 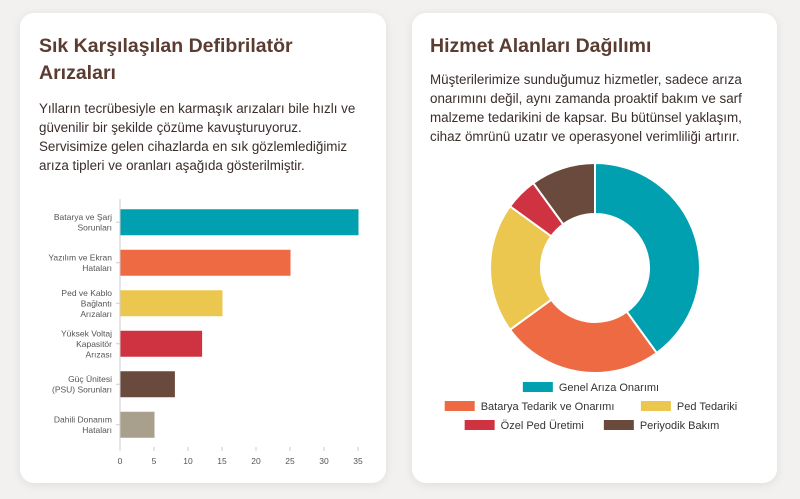 What do you see at coordinates (82, 384) in the screenshot?
I see `bar-category-label: Güç Ünitesi (PSU) Sorunları` at bounding box center [82, 384].